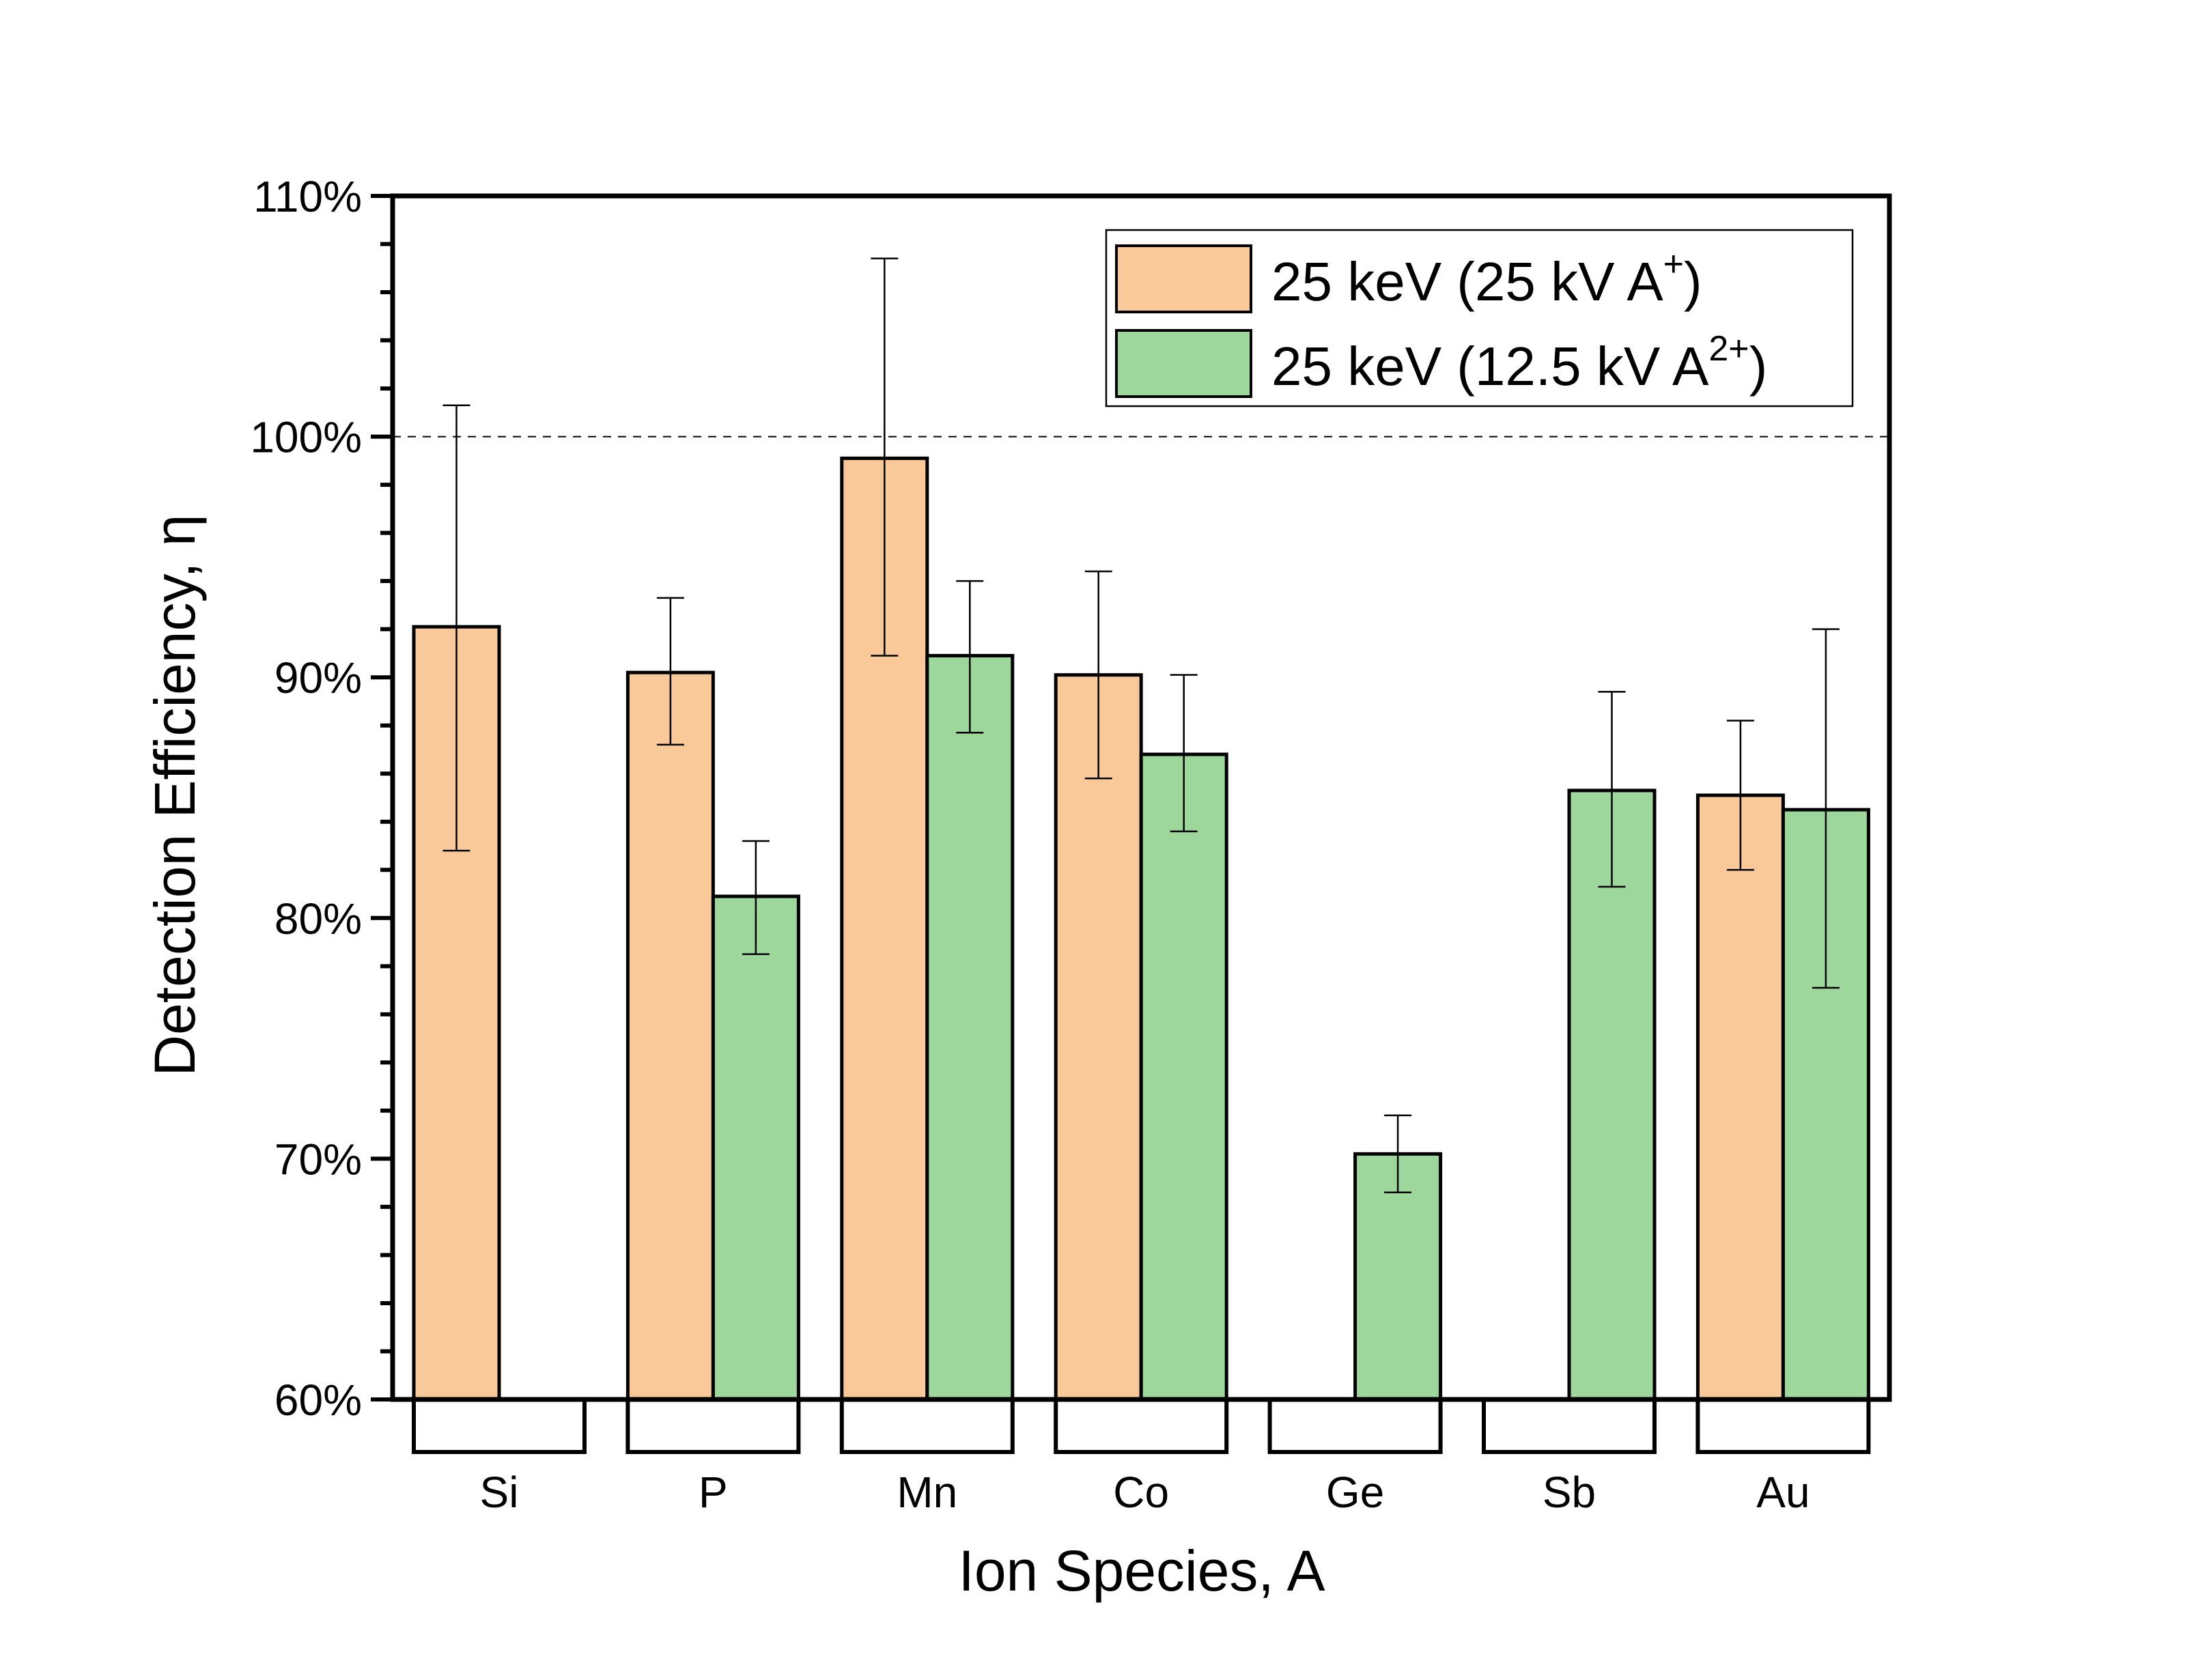 The width and height of the screenshot is (2196, 1680). Describe the element at coordinates (1141, 1571) in the screenshot. I see `x-axis-label: Ion Species, A` at that location.